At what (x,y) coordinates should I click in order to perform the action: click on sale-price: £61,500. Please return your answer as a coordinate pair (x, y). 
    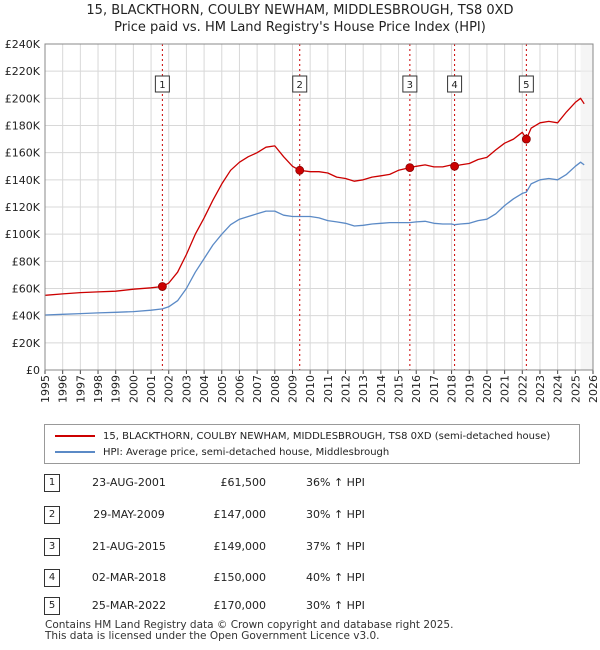
    Looking at the image, I should click on (243, 482).